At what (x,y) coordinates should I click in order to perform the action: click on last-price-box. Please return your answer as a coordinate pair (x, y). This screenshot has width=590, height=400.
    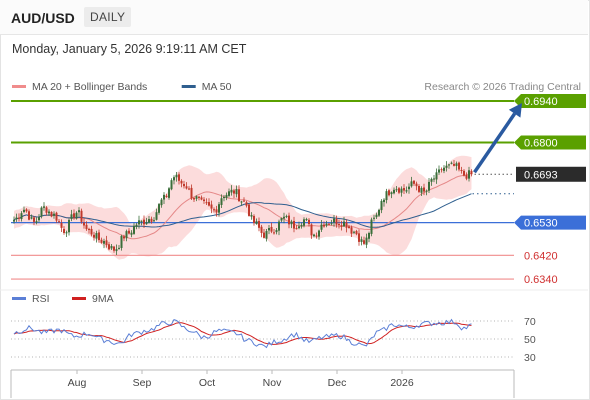
    Looking at the image, I should click on (551, 174).